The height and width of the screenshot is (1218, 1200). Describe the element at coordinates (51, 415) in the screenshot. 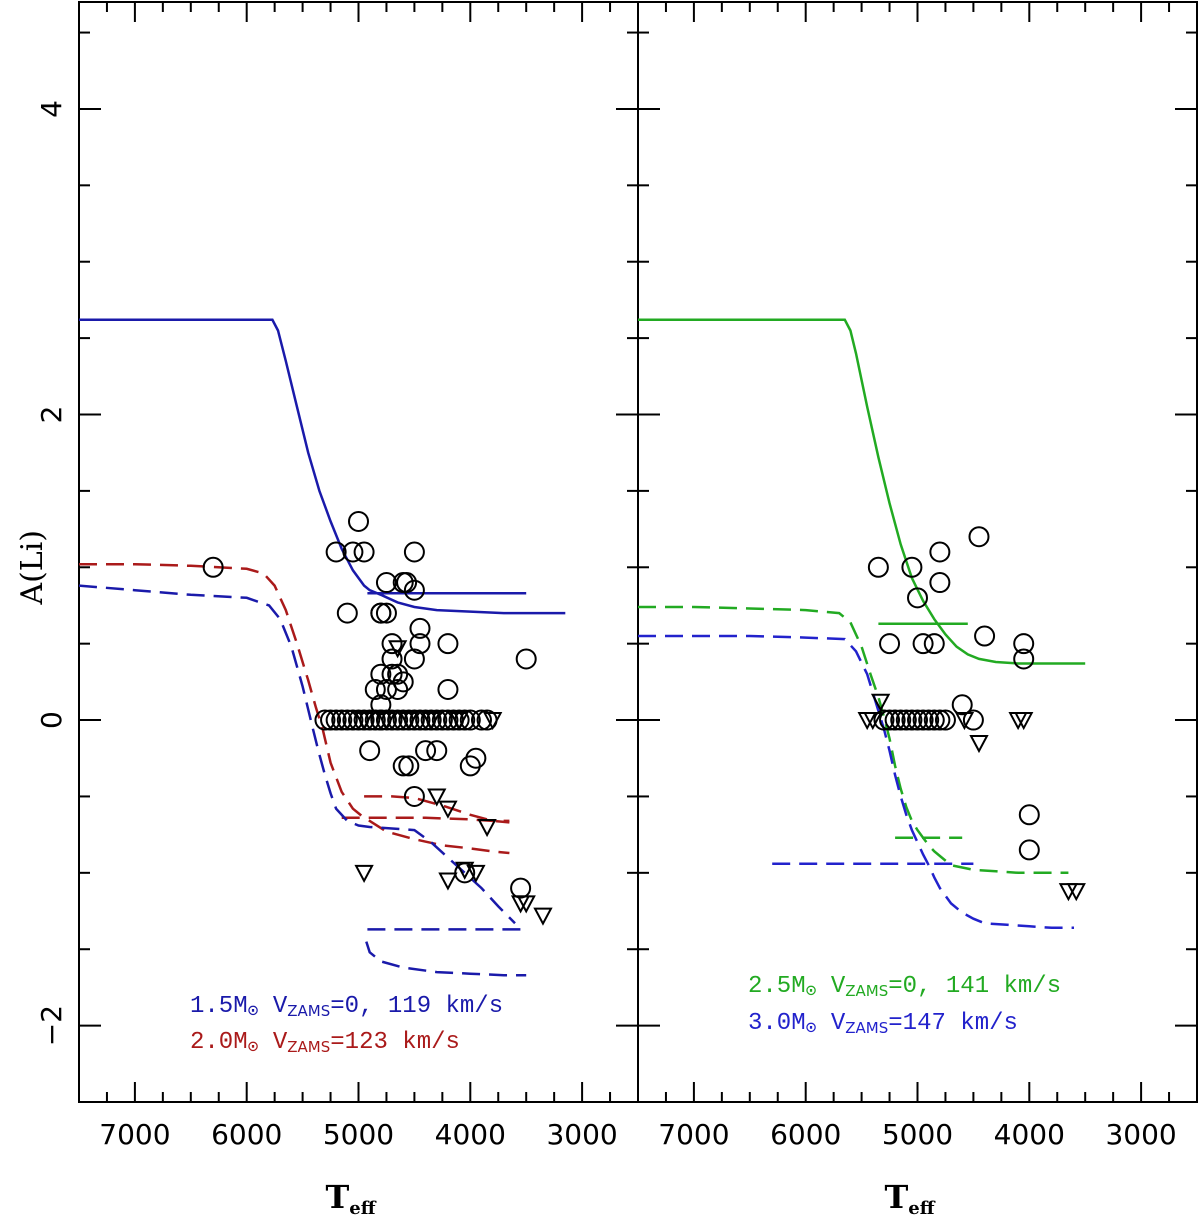

I see `y-tick-label: 2` at that location.